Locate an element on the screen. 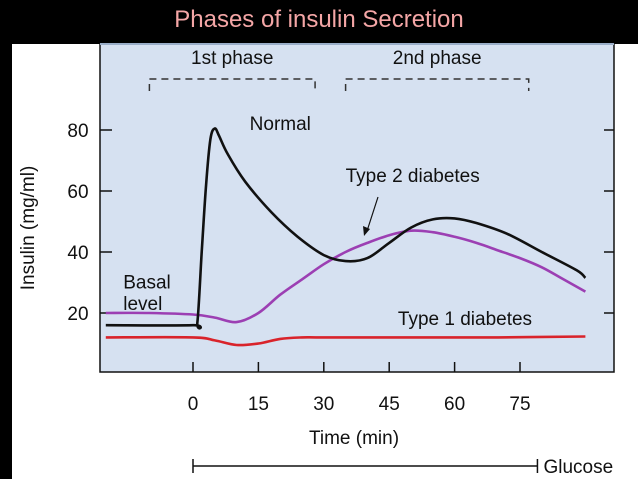 Image resolution: width=638 pixels, height=479 pixels. x-tick-label-45: 45 is located at coordinates (389, 404).